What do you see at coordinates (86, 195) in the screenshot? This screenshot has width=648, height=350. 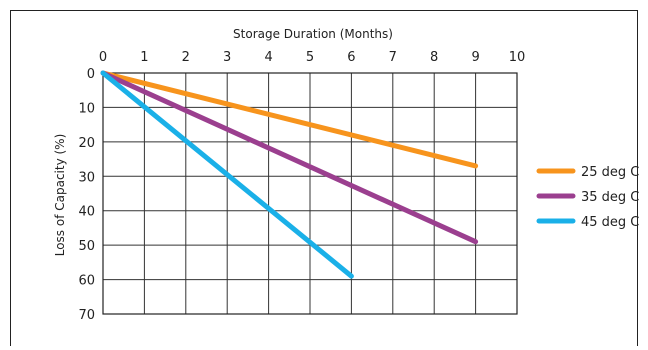 I see `y-tick-labels: 0 10 20 30 40 50 60 70` at bounding box center [86, 195].